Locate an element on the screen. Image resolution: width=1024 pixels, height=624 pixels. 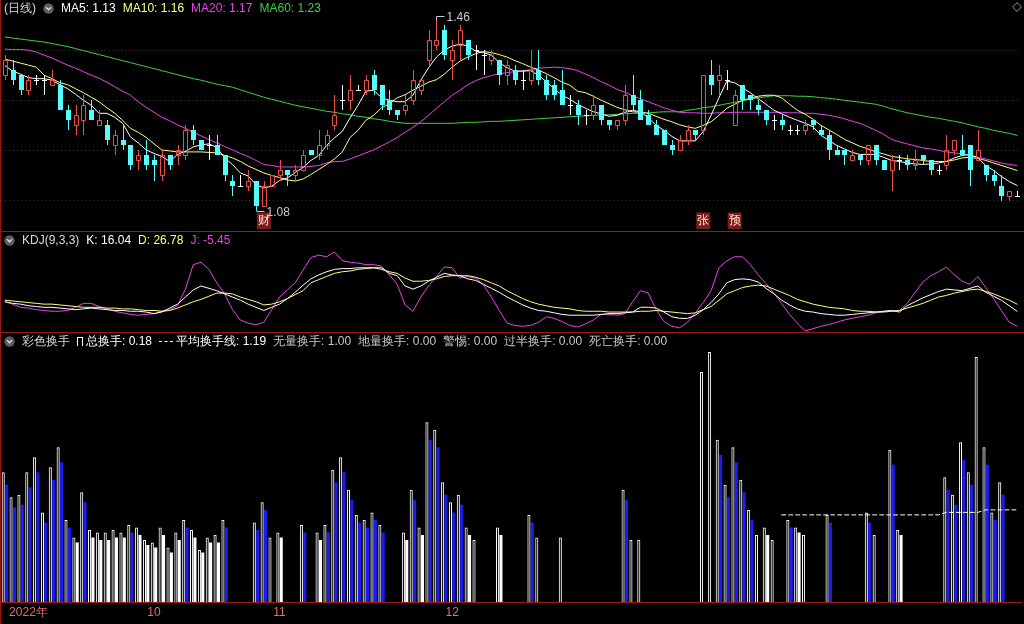
text: 无量换手: 1.00 is located at coordinates (312, 341).